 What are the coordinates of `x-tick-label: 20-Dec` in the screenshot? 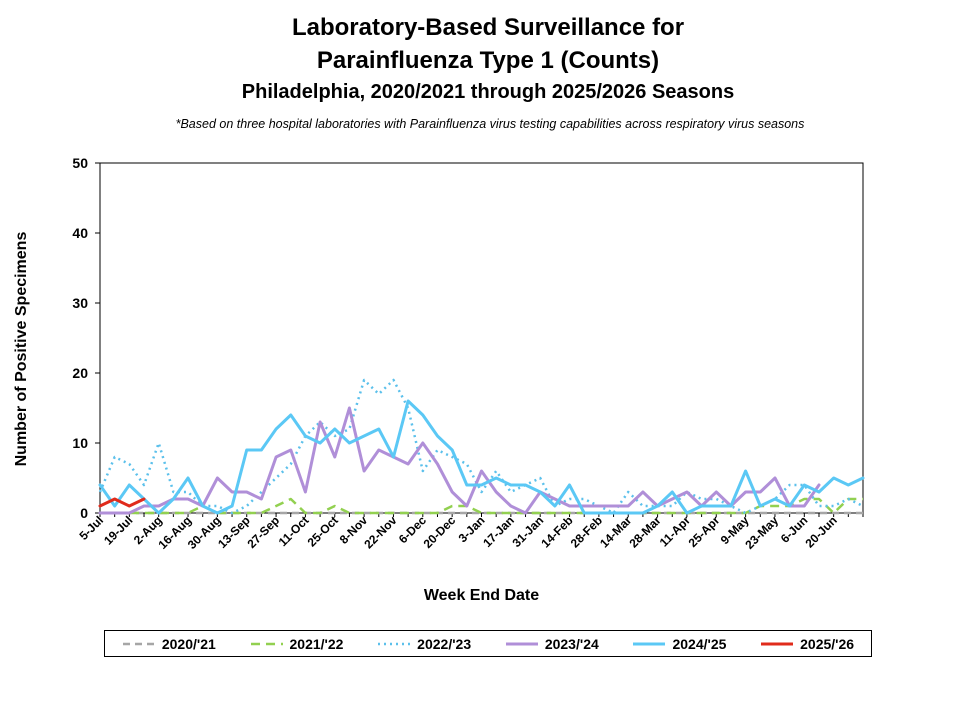 It's located at (440, 532).